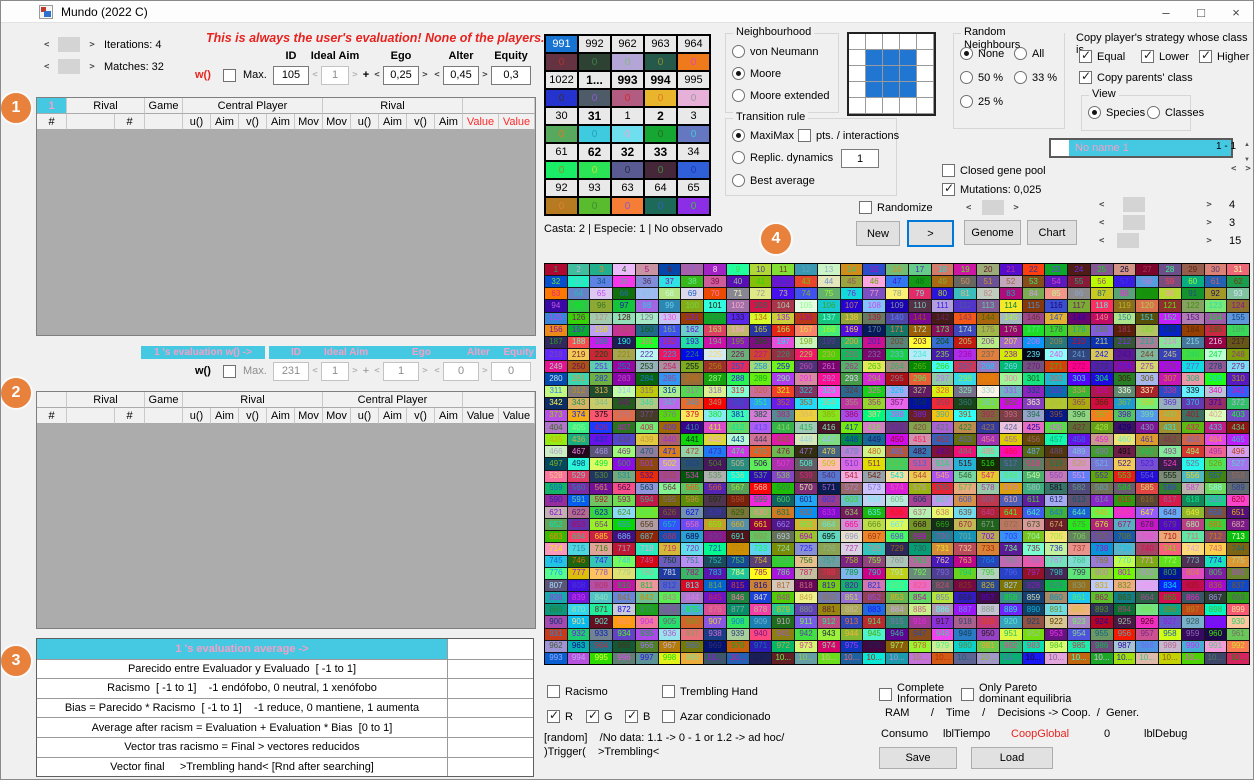  I want to click on world-cell: 162, so click(692, 330).